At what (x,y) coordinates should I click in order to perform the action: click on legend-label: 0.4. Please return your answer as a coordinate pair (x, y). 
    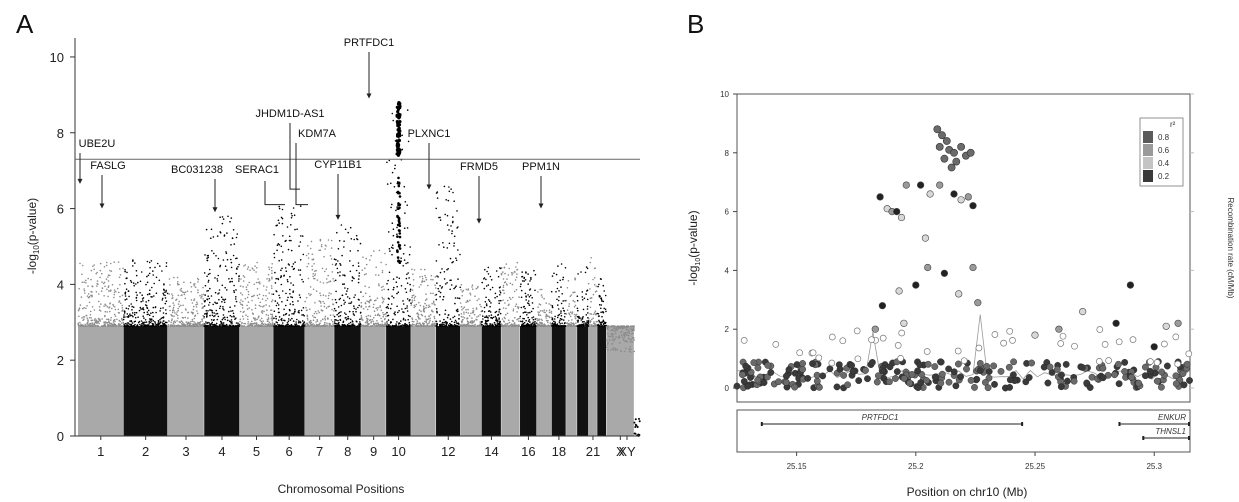
    Looking at the image, I should click on (1164, 163).